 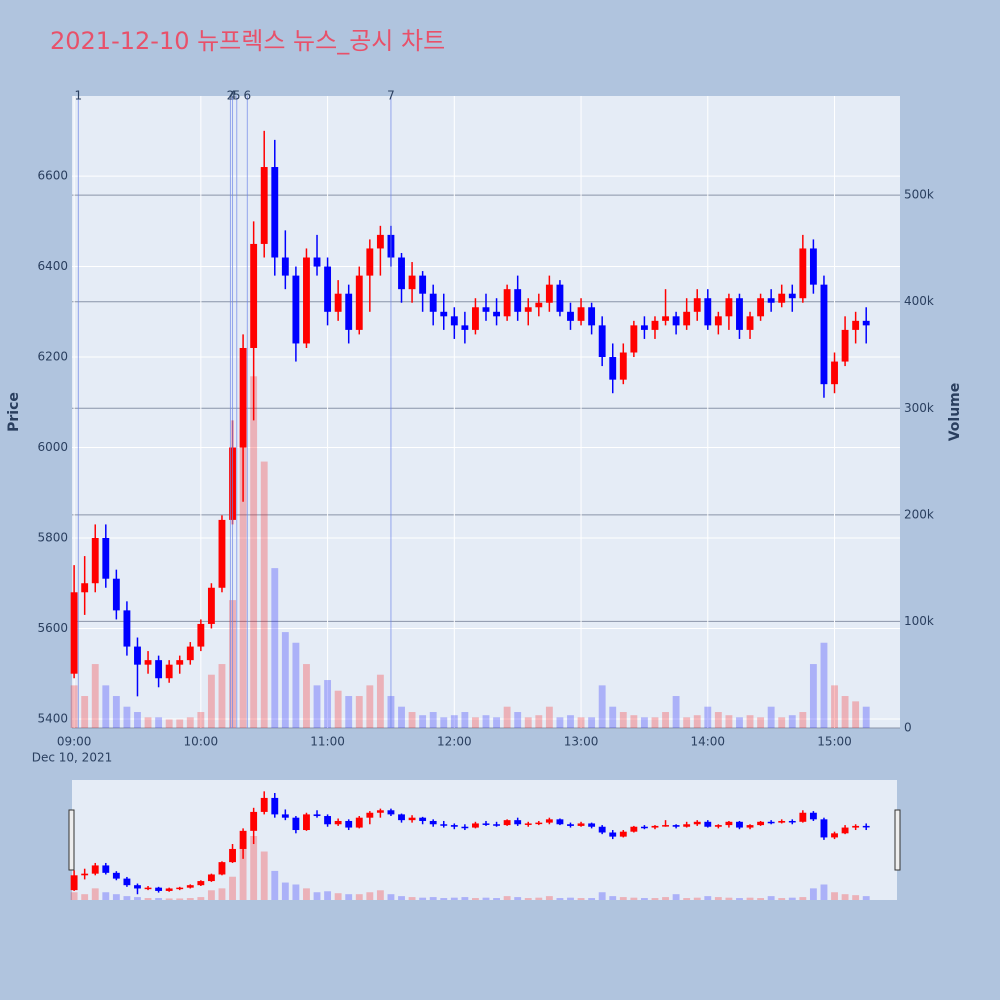 I want to click on x-tick-label: 09:00, so click(x=74, y=742).